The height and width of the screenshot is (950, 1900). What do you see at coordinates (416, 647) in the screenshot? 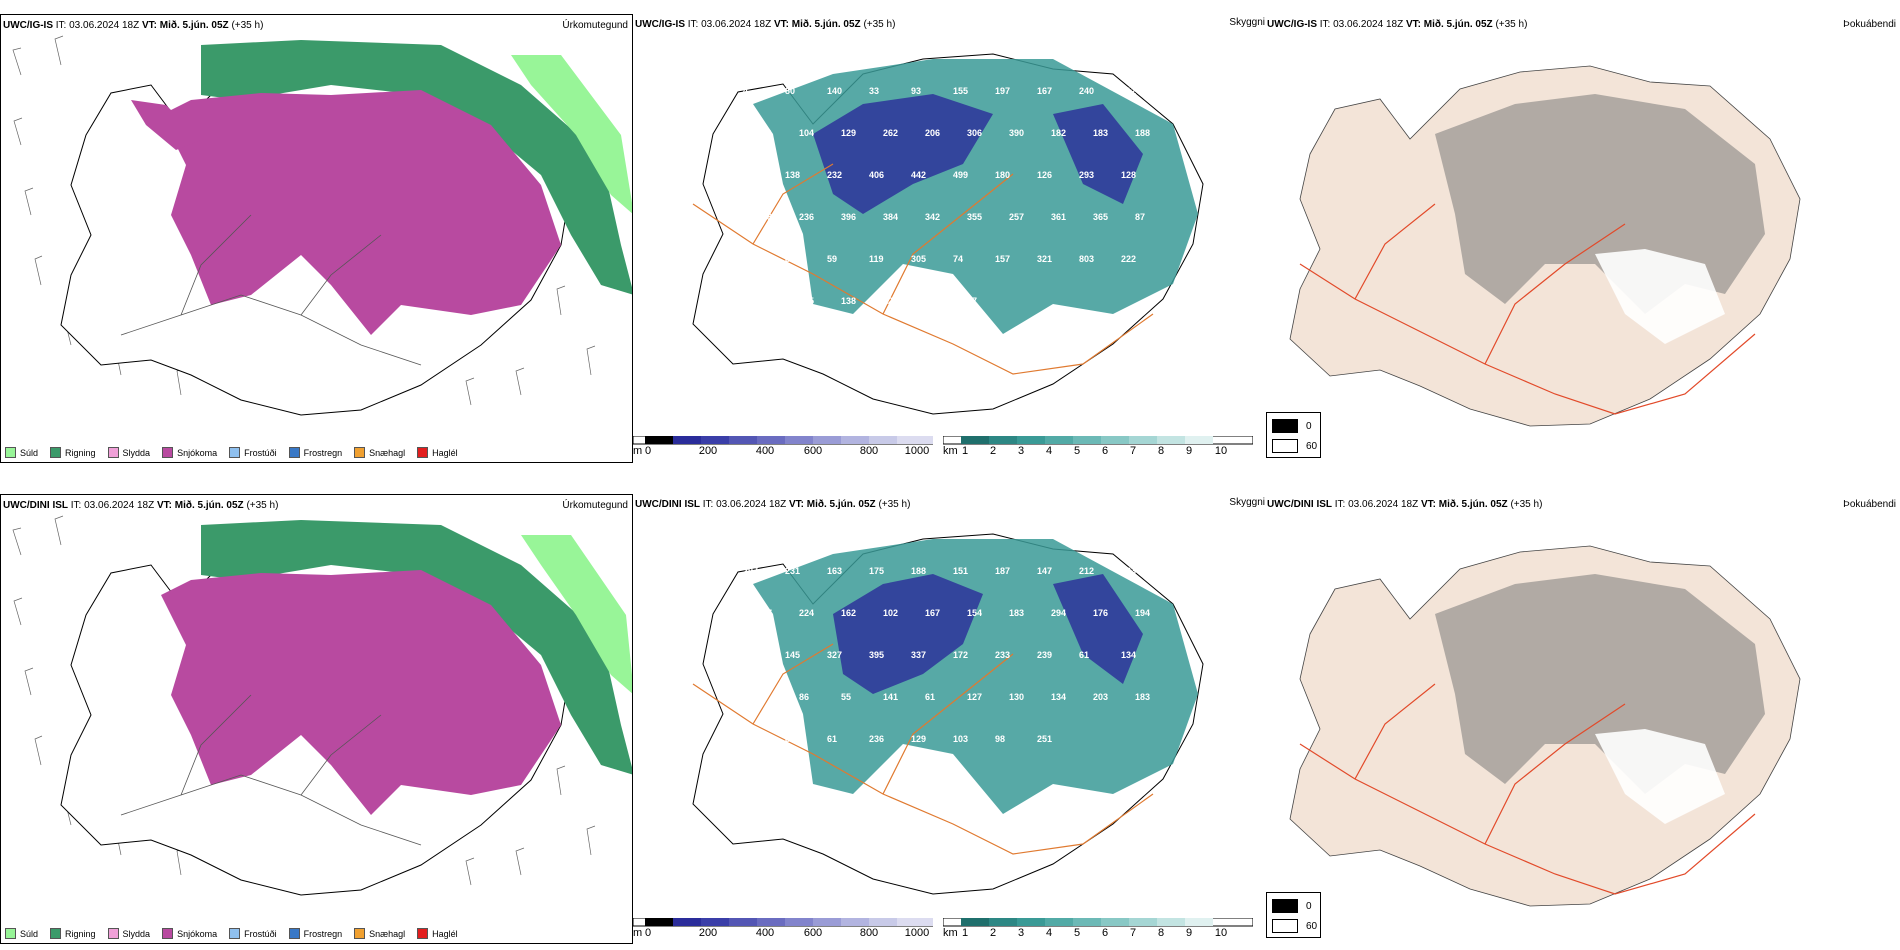
I see `rain-area` at bounding box center [416, 647].